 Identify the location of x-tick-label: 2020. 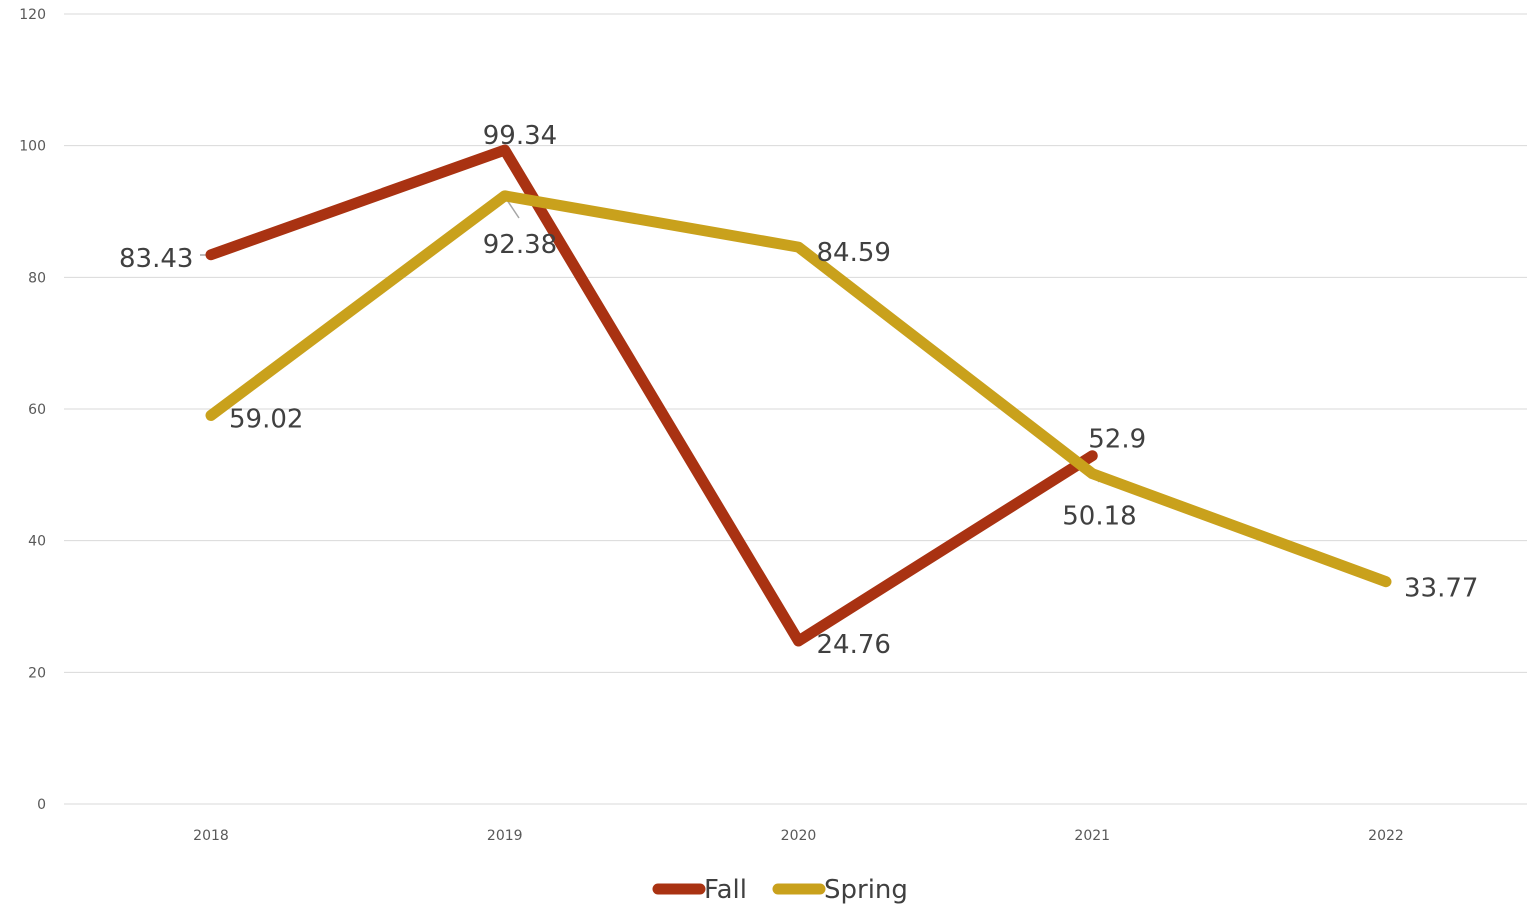
(799, 836).